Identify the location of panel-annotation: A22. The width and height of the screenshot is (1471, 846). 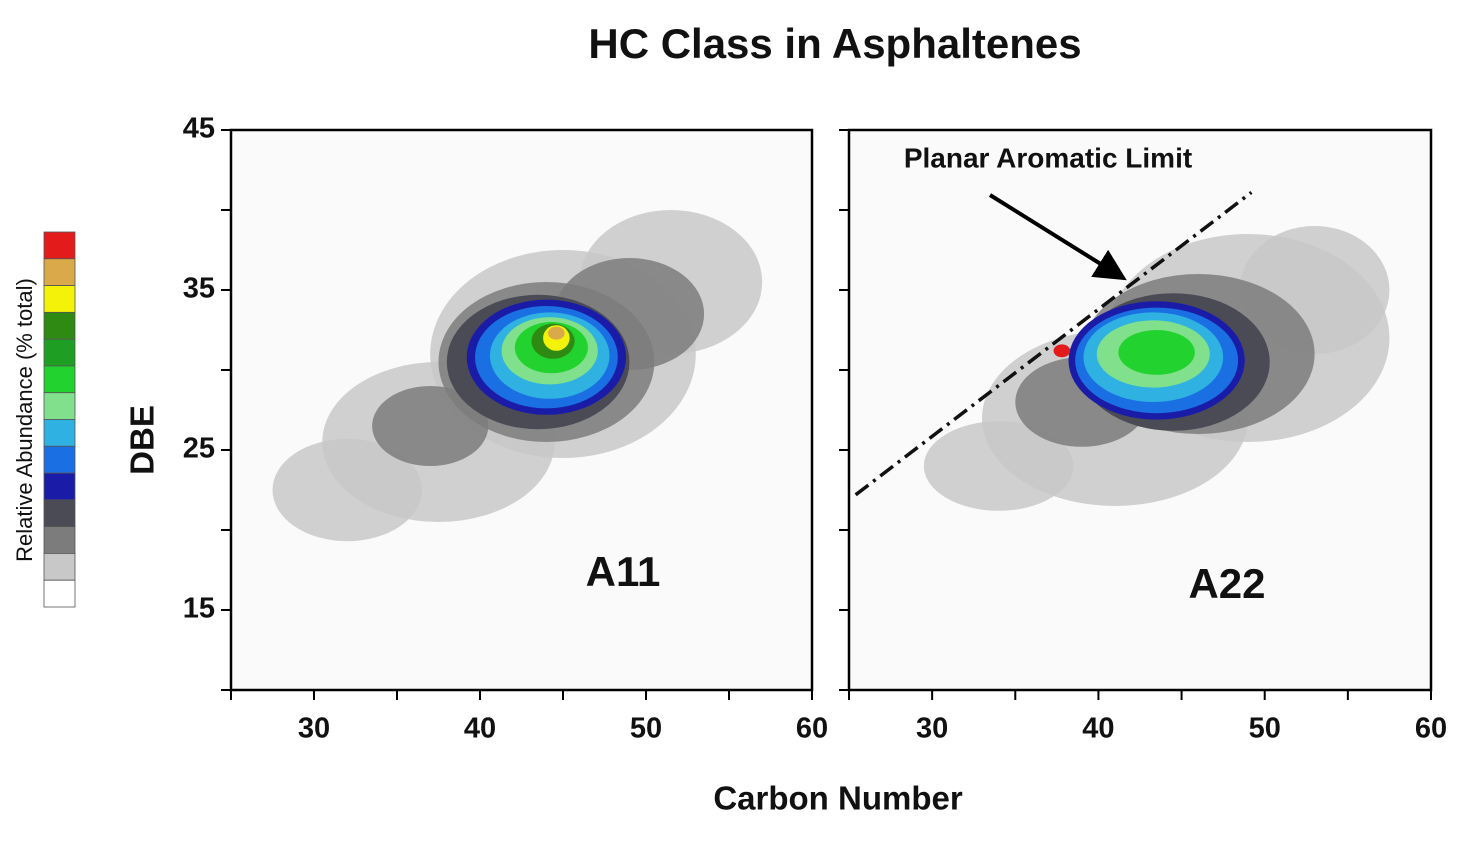
(1226, 583).